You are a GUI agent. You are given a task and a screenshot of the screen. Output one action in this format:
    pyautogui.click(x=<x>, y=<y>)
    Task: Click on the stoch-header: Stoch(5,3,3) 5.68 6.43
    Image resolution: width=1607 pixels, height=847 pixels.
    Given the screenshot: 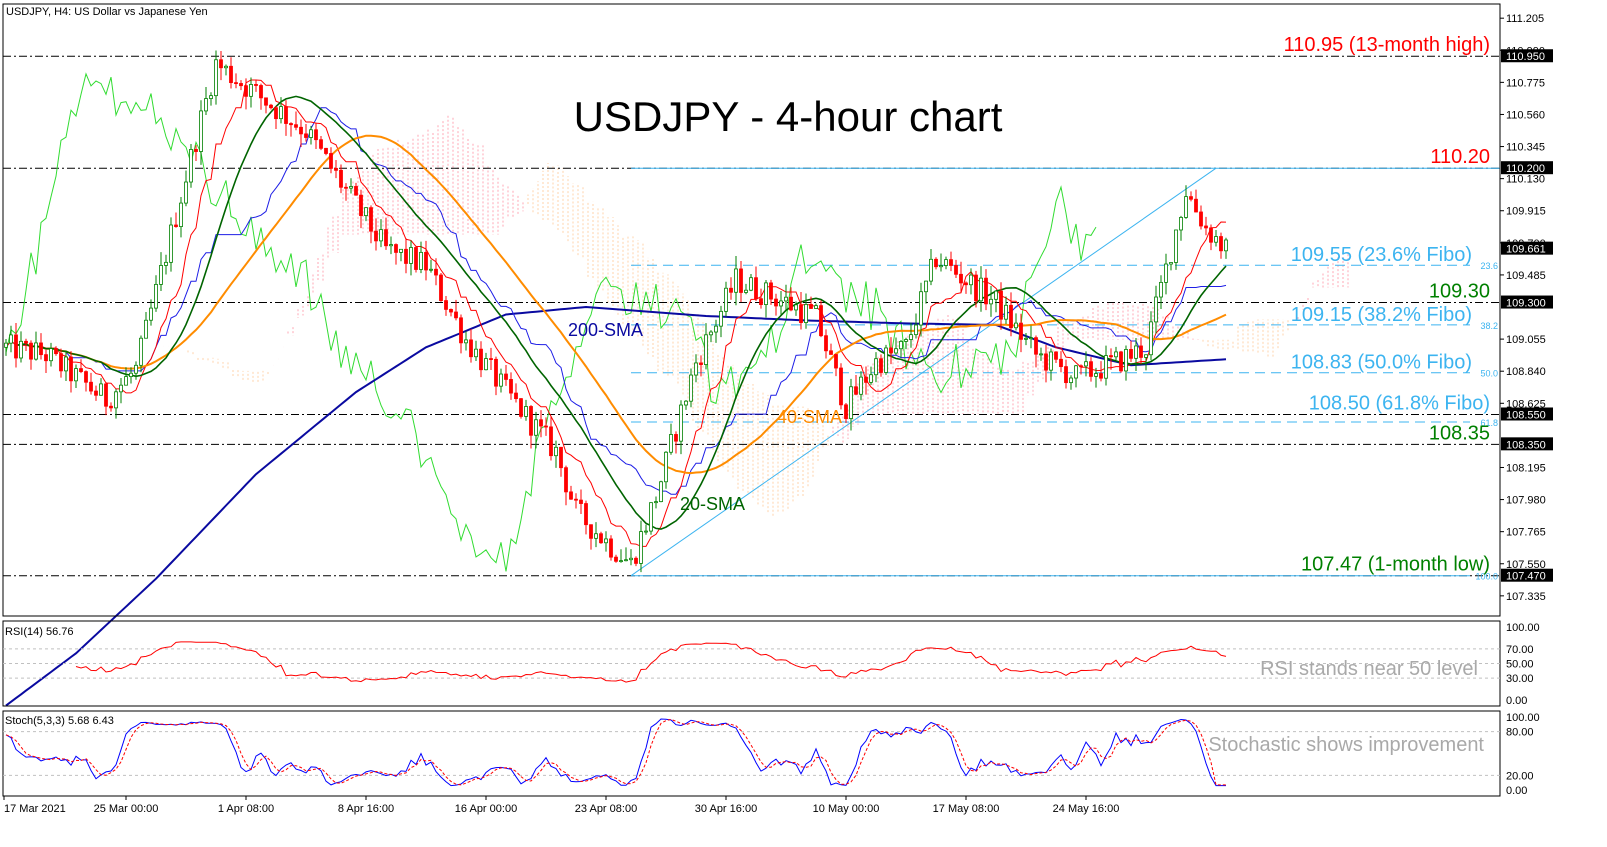 What is the action you would take?
    pyautogui.click(x=59, y=721)
    